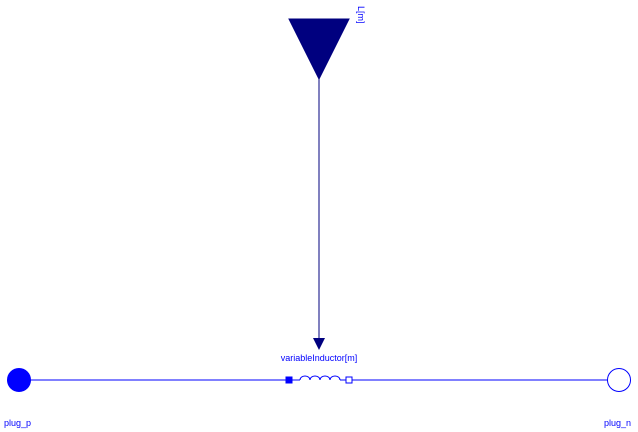  What do you see at coordinates (319, 344) in the screenshot?
I see `signal-arrow-icon` at bounding box center [319, 344].